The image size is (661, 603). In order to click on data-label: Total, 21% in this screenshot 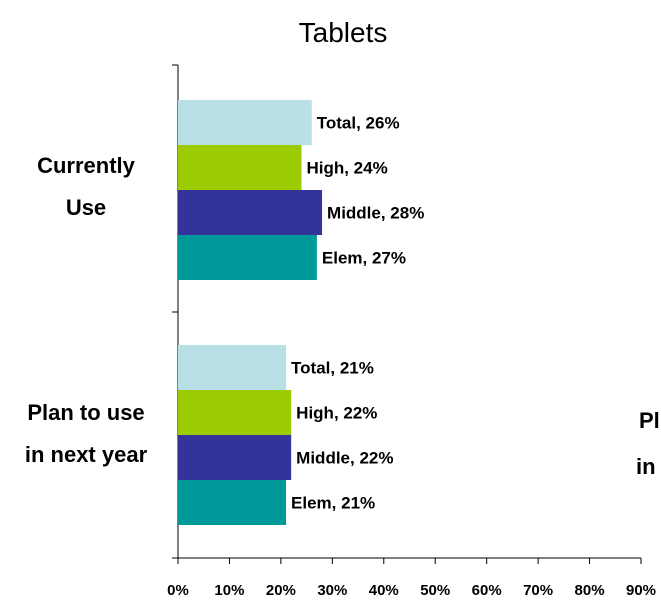, I will do `click(332, 368)`.